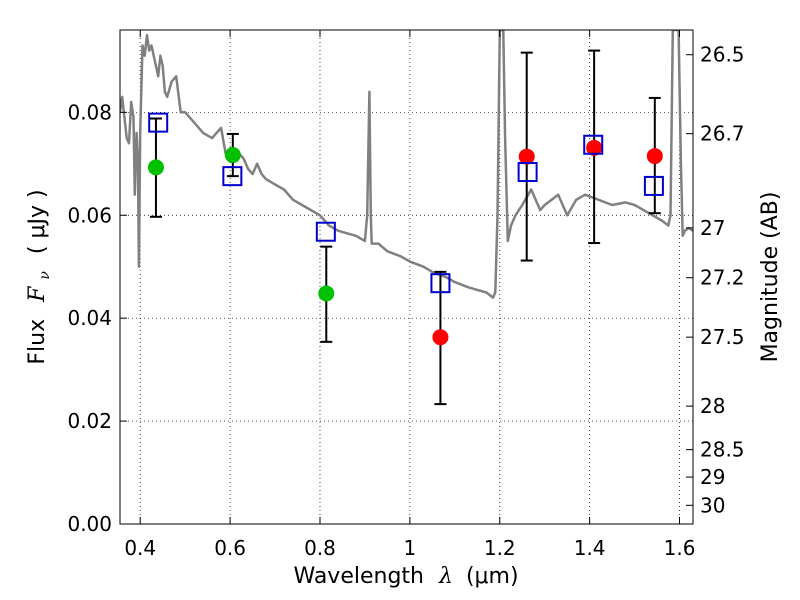 This screenshot has width=800, height=600. I want to click on y2-tick-label: 26.5, so click(722, 55).